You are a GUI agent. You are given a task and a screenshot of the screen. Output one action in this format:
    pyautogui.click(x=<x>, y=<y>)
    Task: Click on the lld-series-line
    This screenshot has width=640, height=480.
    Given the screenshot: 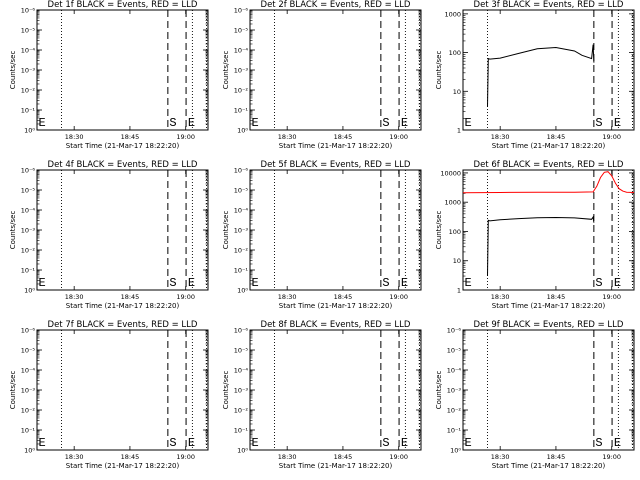 What is the action you would take?
    pyautogui.click(x=548, y=182)
    